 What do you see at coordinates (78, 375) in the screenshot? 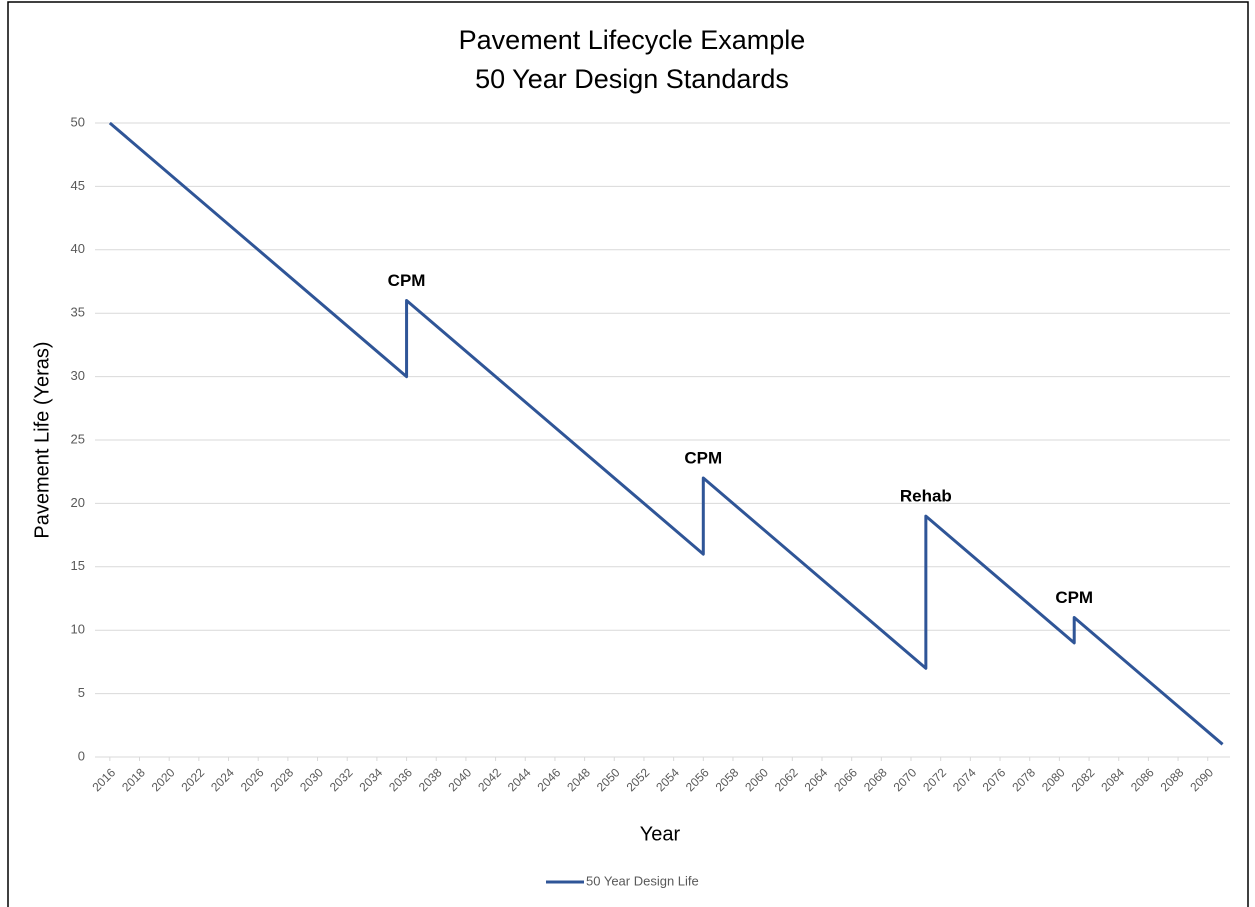
I see `y-tick-label: 30` at bounding box center [78, 375].